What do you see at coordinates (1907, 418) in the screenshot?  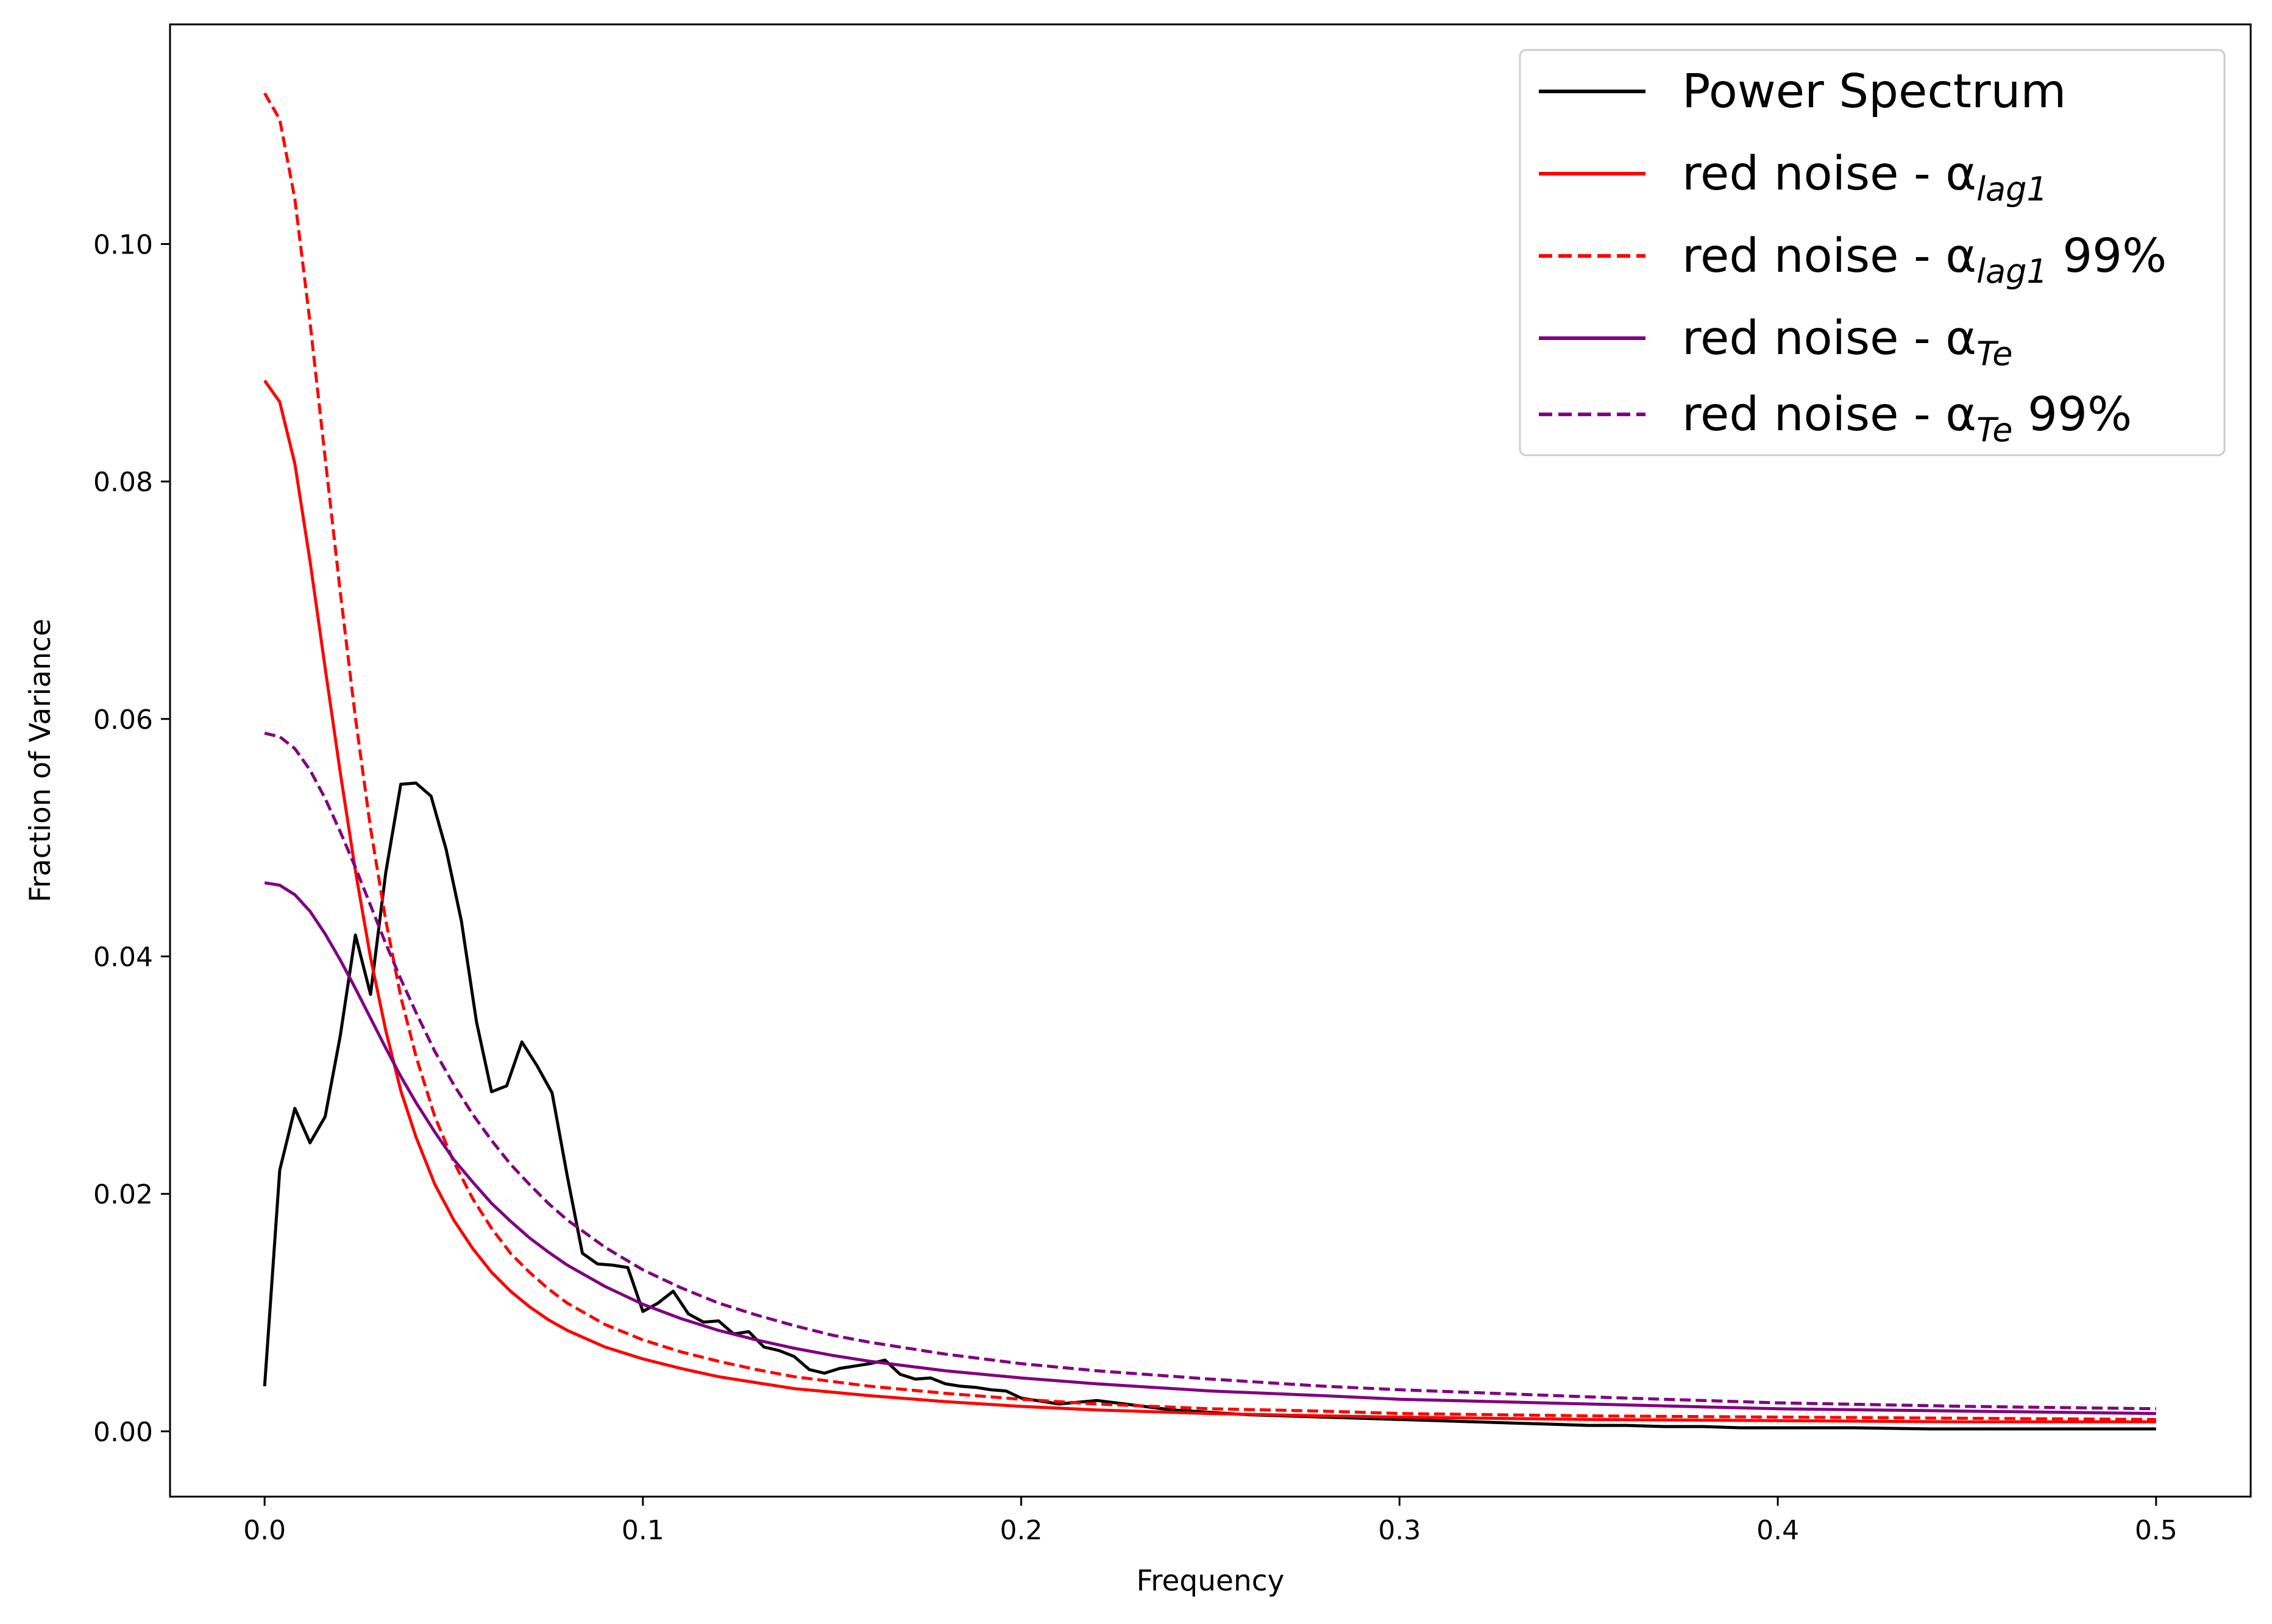 I see `legend-label-4: red noise - αTe 99%` at bounding box center [1907, 418].